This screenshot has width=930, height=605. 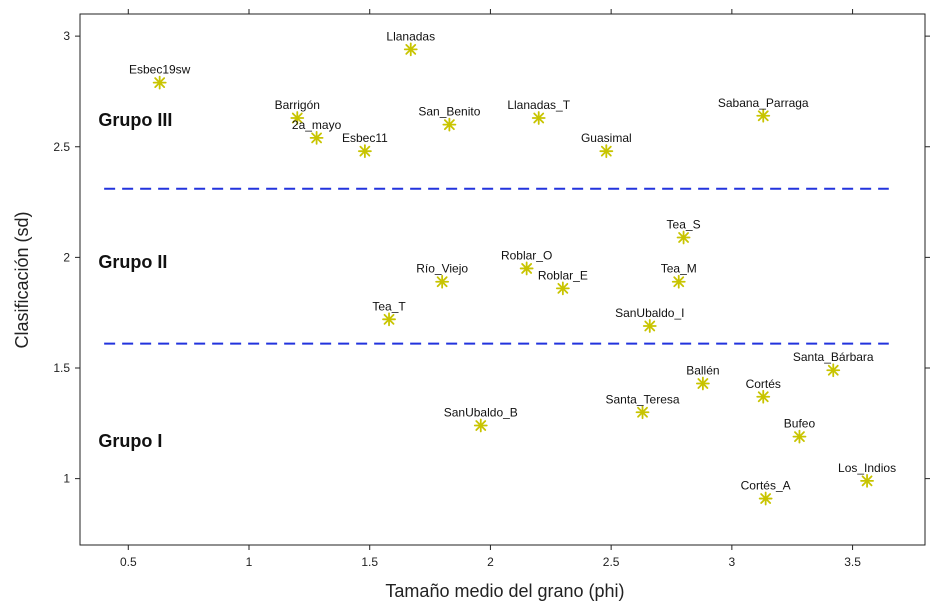 I want to click on data-point: Llanadas, so click(x=410, y=43).